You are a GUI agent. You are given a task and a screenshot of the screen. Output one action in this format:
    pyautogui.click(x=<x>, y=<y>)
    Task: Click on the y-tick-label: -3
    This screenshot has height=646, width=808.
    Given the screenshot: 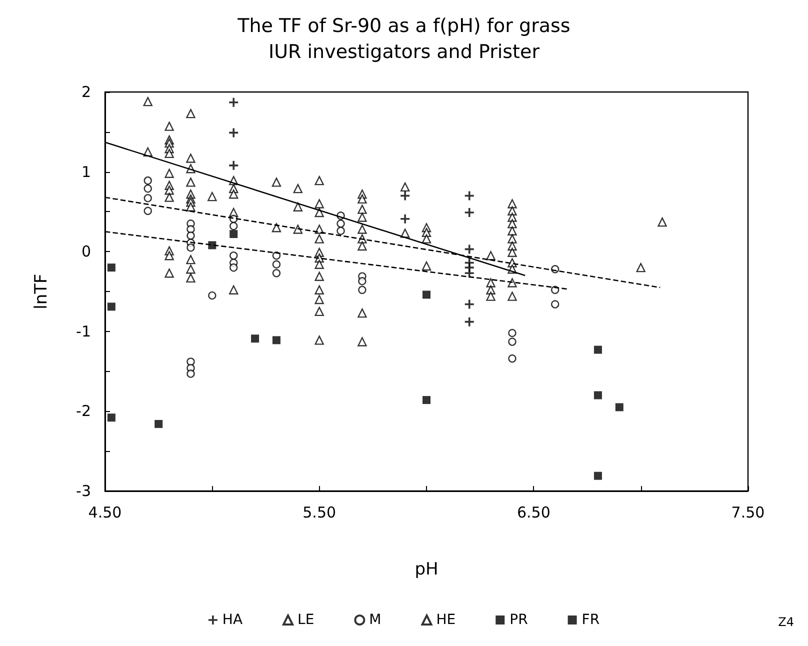 What is the action you would take?
    pyautogui.click(x=83, y=491)
    